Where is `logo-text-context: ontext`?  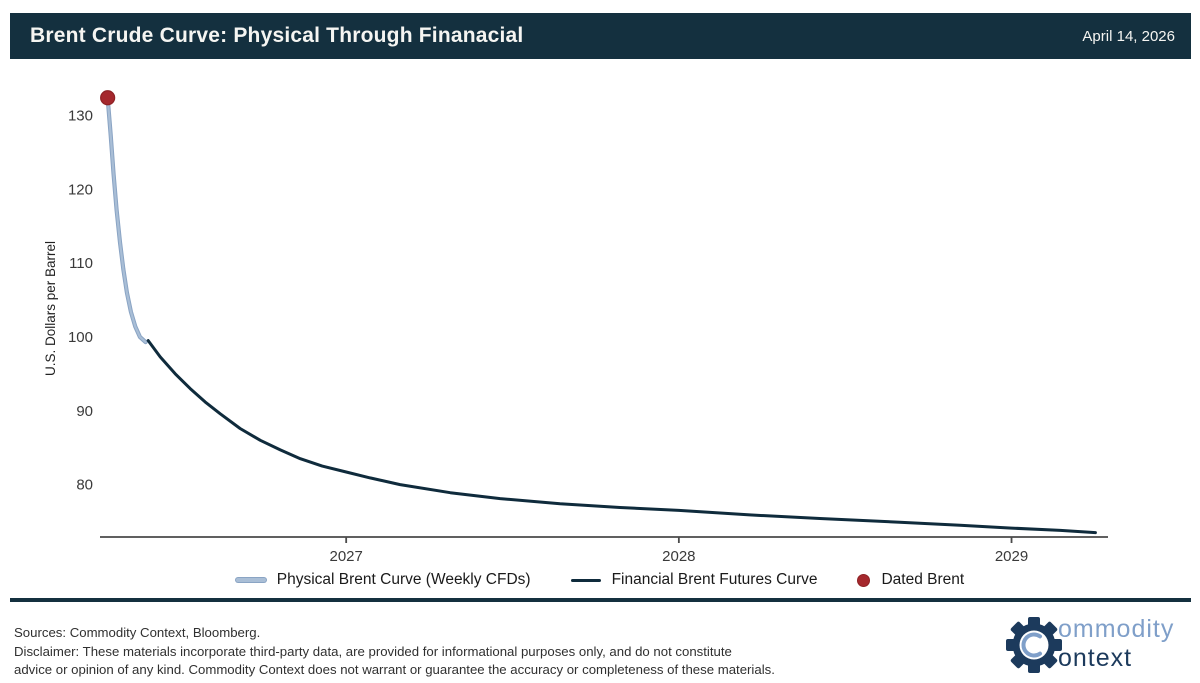 logo-text-context: ontext is located at coordinates (1095, 658).